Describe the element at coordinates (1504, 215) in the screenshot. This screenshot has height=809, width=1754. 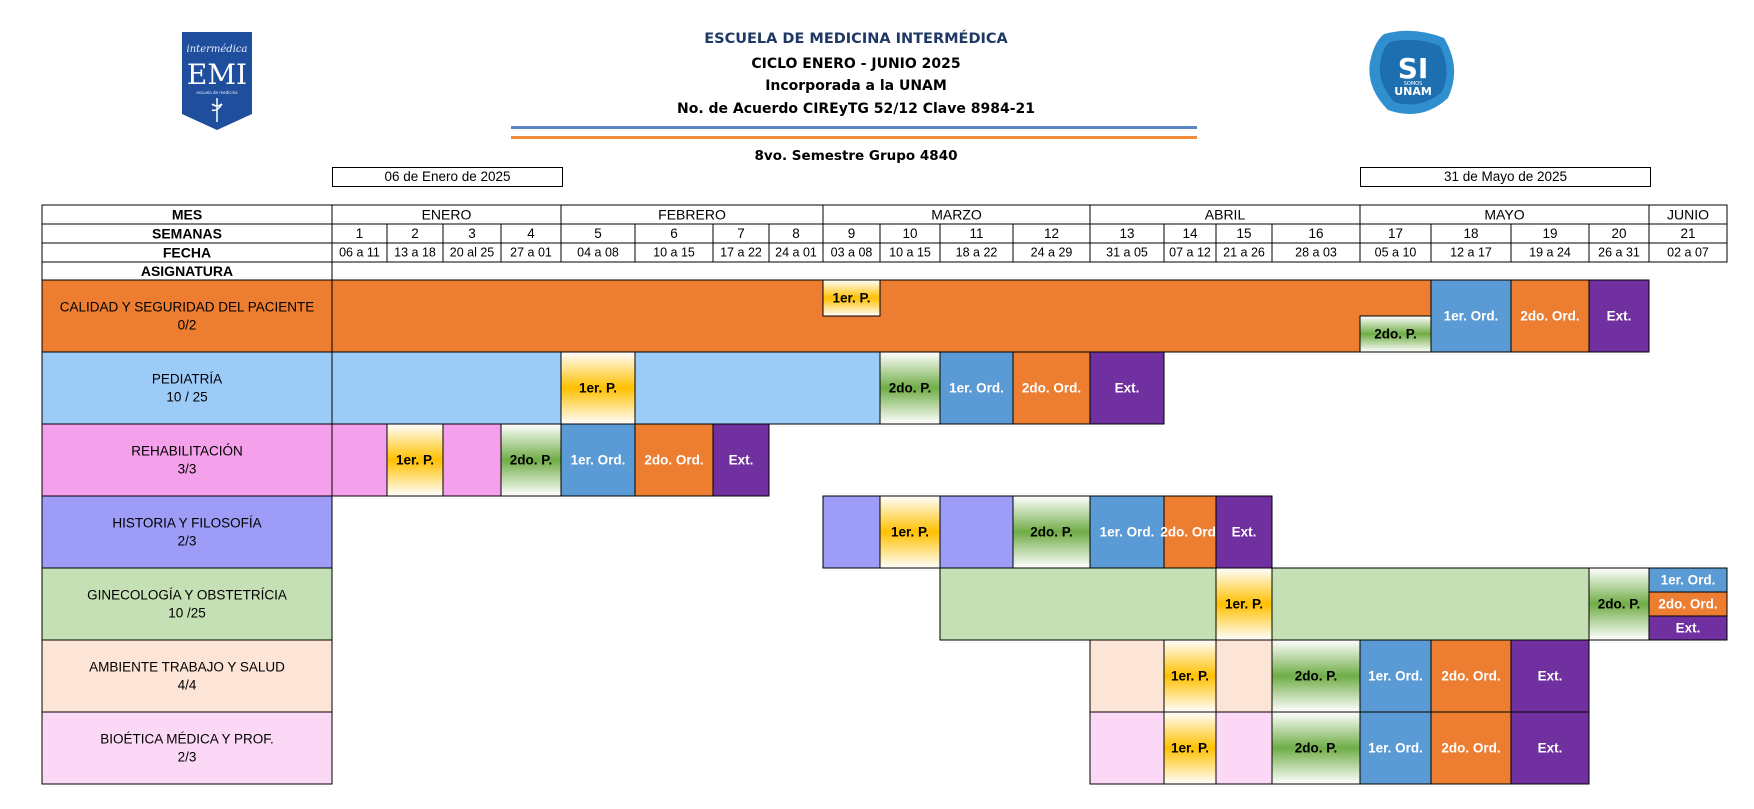
I see `month-mayo: MAYO` at that location.